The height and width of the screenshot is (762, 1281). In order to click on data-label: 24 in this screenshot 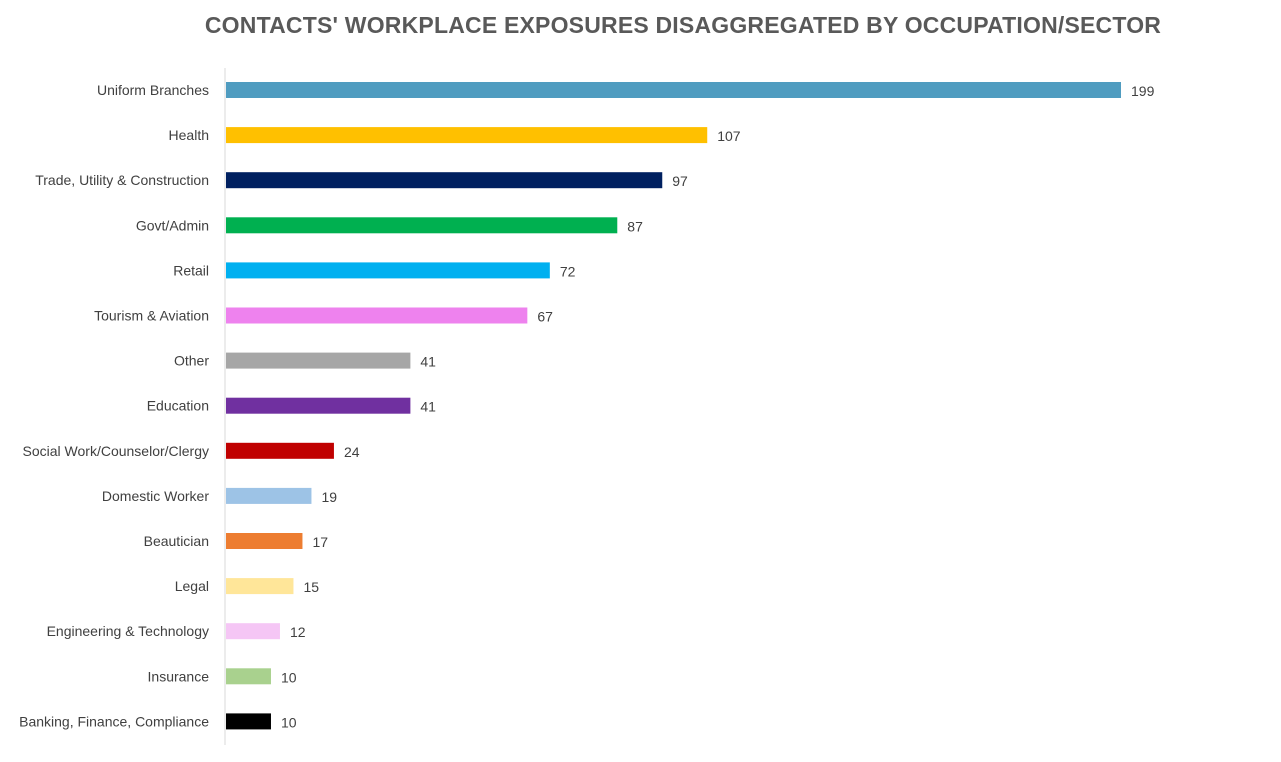, I will do `click(352, 452)`.